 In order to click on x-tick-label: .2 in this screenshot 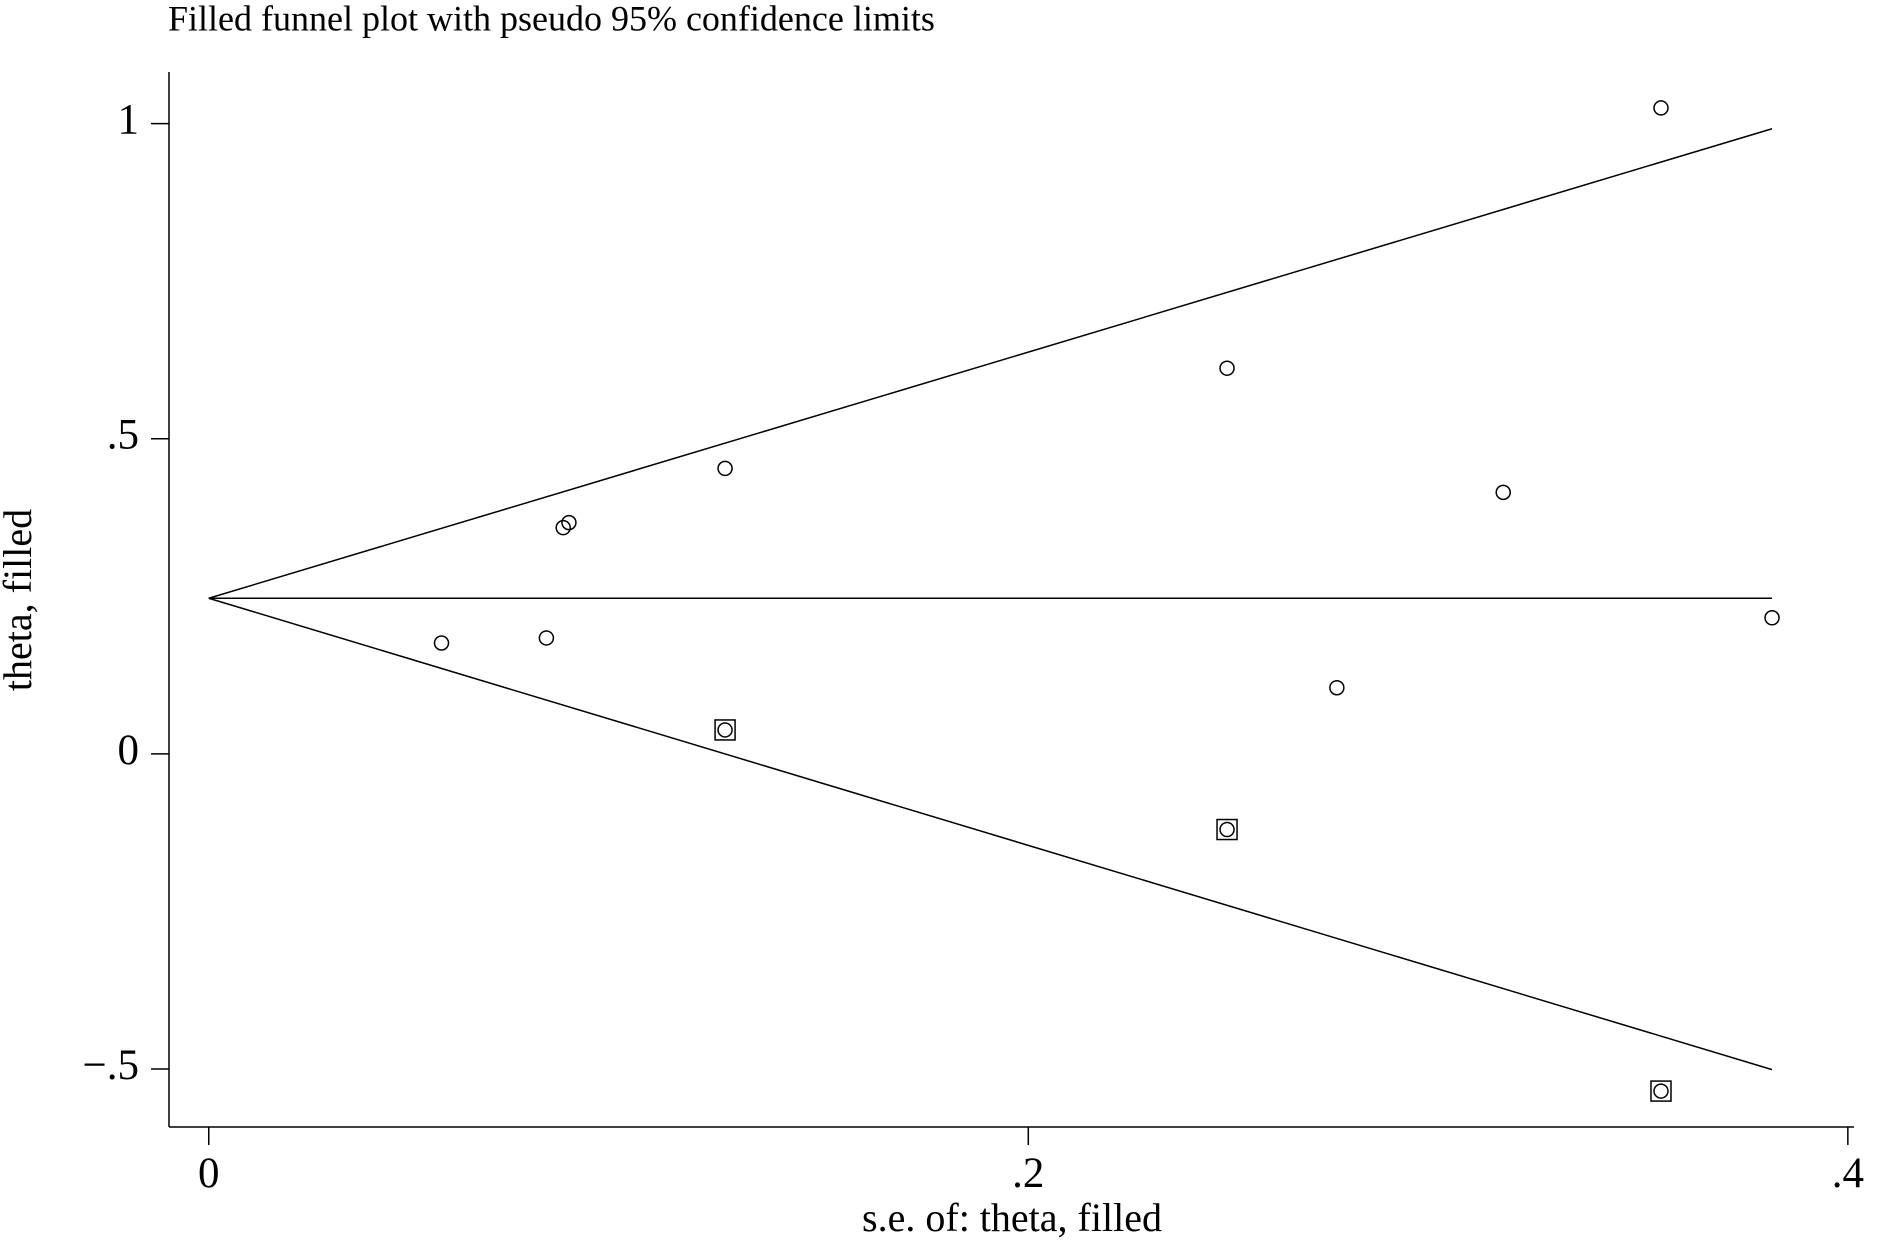, I will do `click(1028, 1173)`.